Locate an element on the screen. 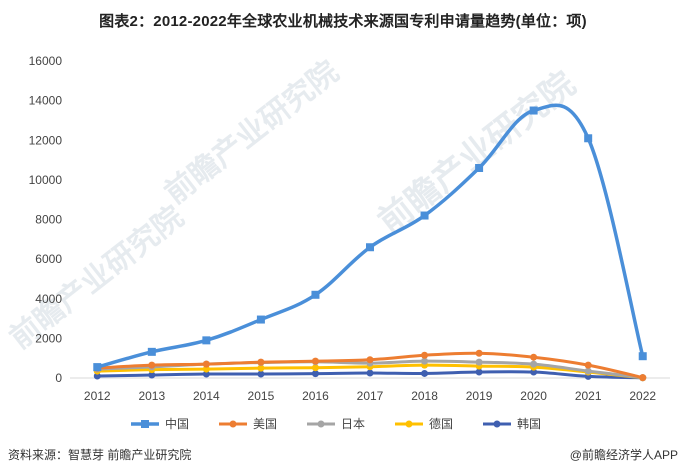 The image size is (686, 474). x-tick-label: 2022 is located at coordinates (642, 396).